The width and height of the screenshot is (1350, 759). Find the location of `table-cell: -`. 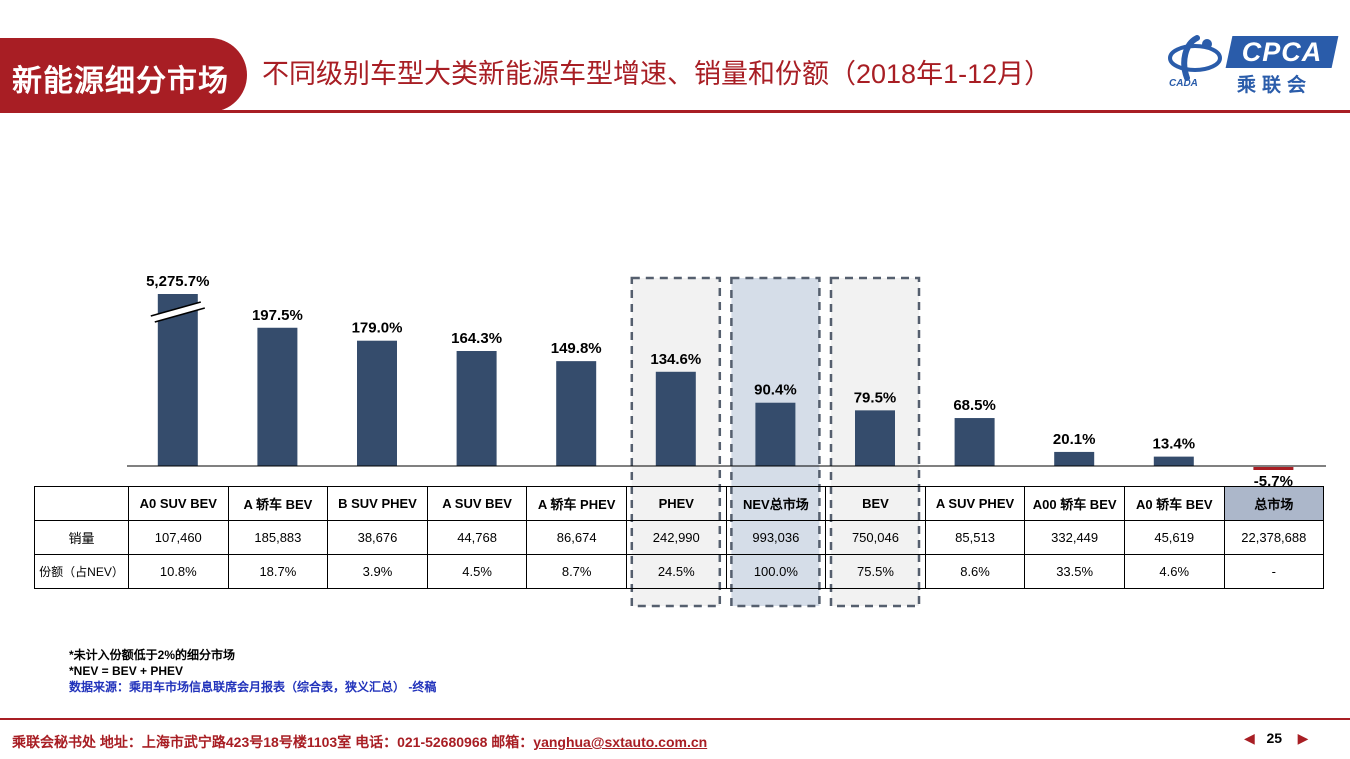

table-cell: - is located at coordinates (1274, 571).